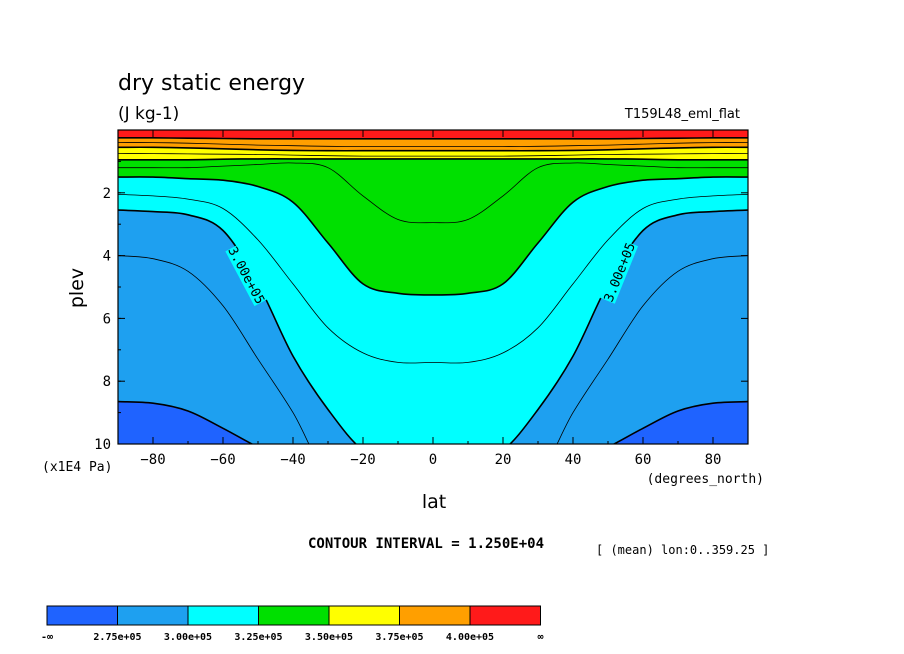 This screenshot has width=904, height=654. What do you see at coordinates (399, 637) in the screenshot?
I see `colorbar-label: 3.75e+05` at bounding box center [399, 637].